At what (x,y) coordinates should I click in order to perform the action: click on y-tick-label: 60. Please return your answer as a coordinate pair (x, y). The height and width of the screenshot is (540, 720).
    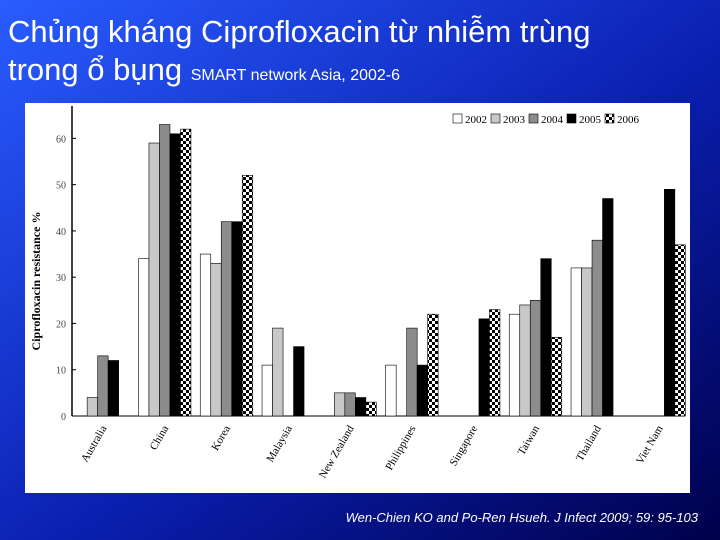
    Looking at the image, I should click on (61, 139).